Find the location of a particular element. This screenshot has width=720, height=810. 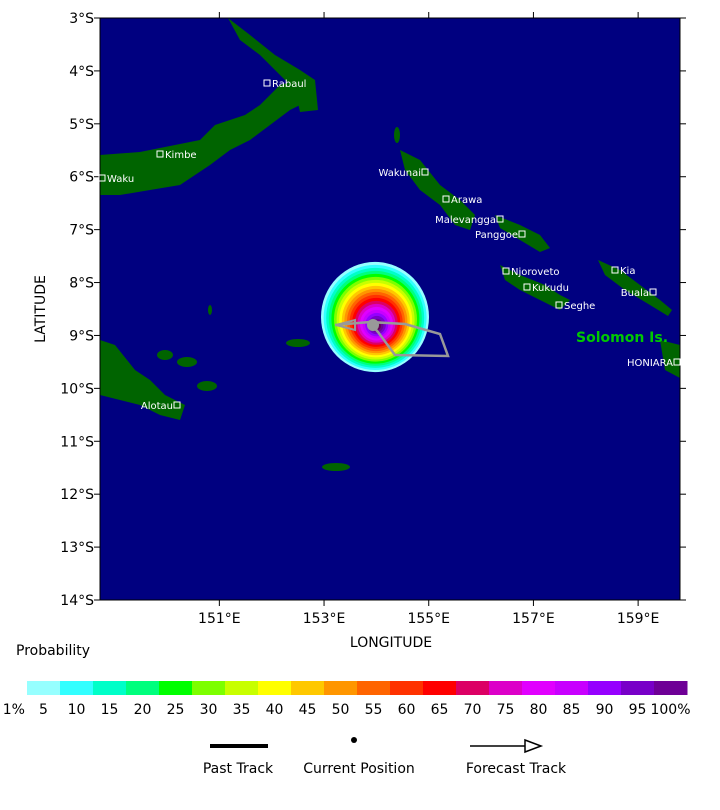

lat-tick-label: 13°S is located at coordinates (77, 548).